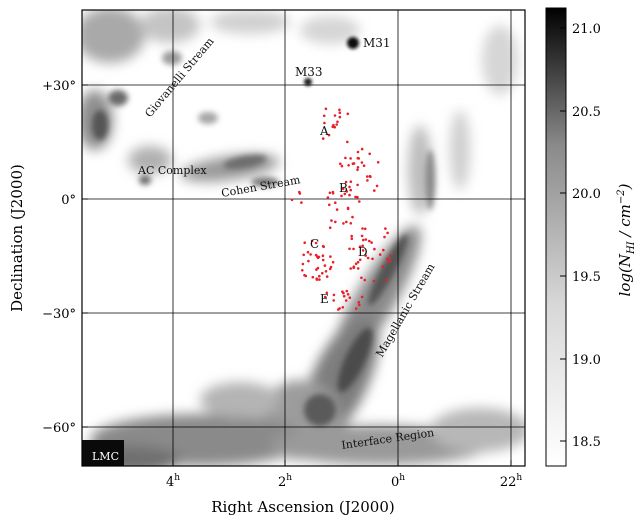 This screenshot has height=519, width=644. Describe the element at coordinates (59, 314) in the screenshot. I see `dec-tick-label: −30°` at that location.